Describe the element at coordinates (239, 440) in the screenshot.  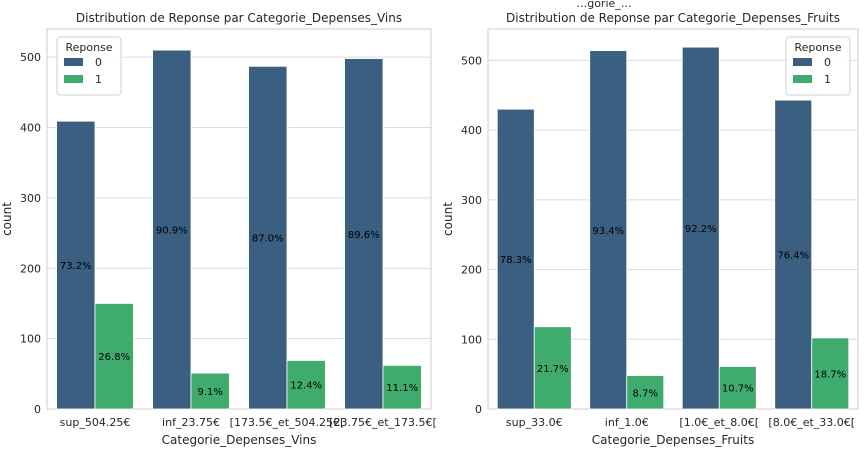
I see `x-axis-label: Categorie_Depenses_Vins` at that location.